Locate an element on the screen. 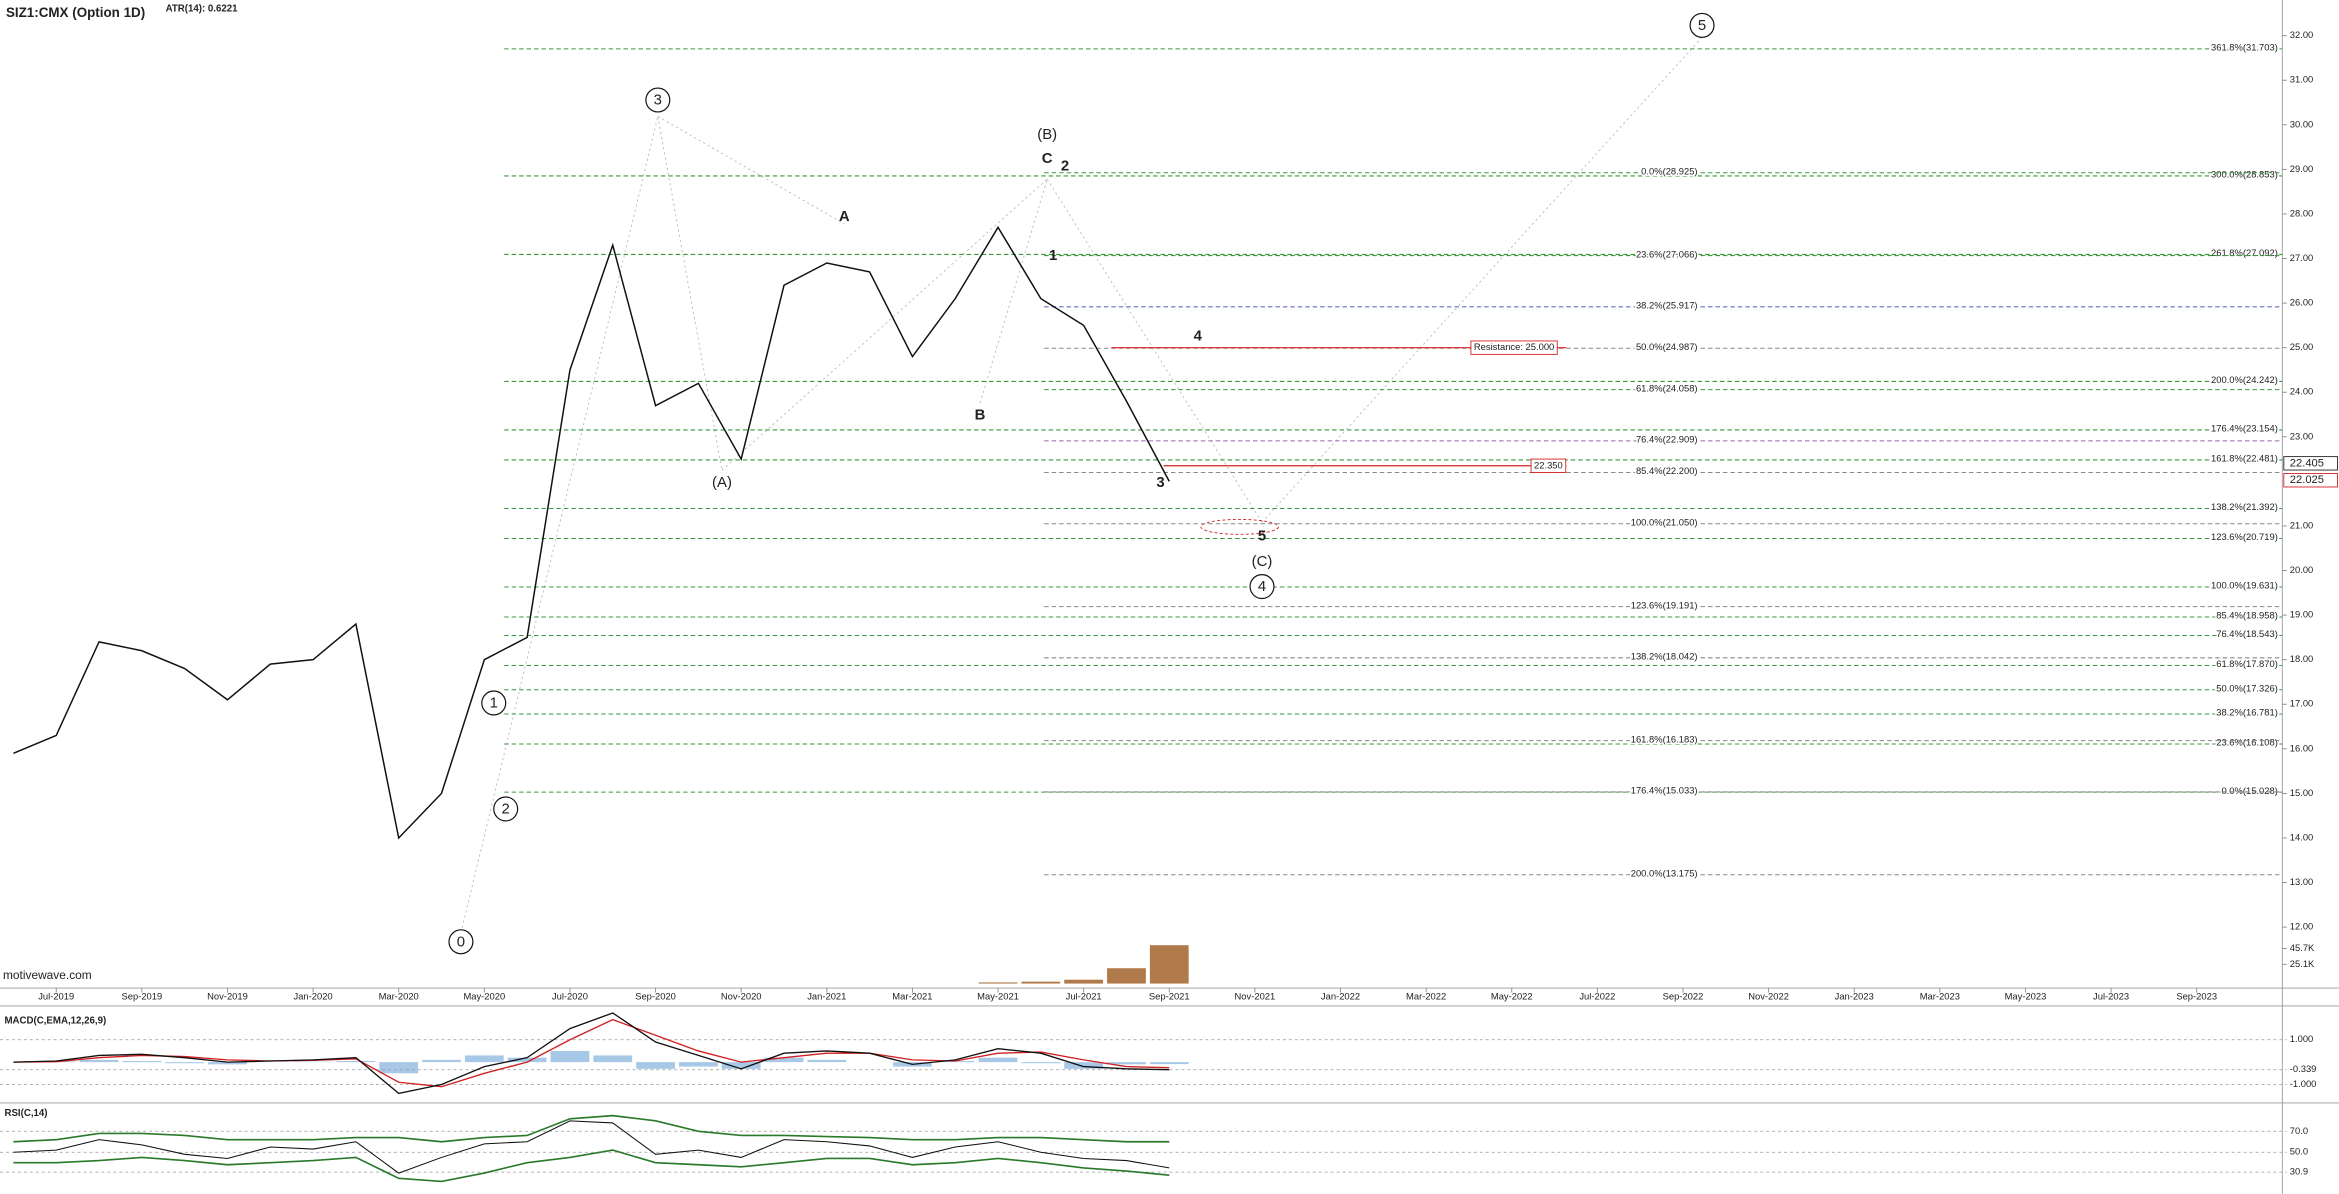  resistance-label: 22.350 is located at coordinates (1548, 464).